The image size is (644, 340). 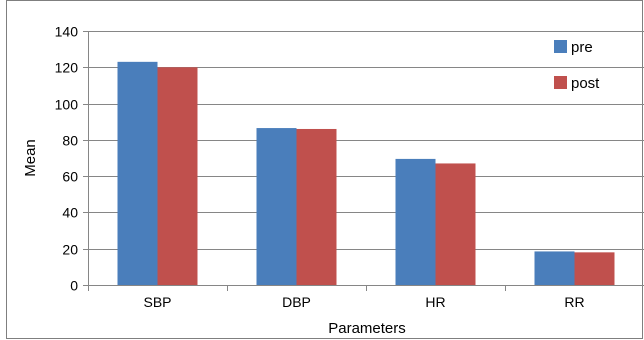 What do you see at coordinates (67, 68) in the screenshot?
I see `y-tick-label: 120` at bounding box center [67, 68].